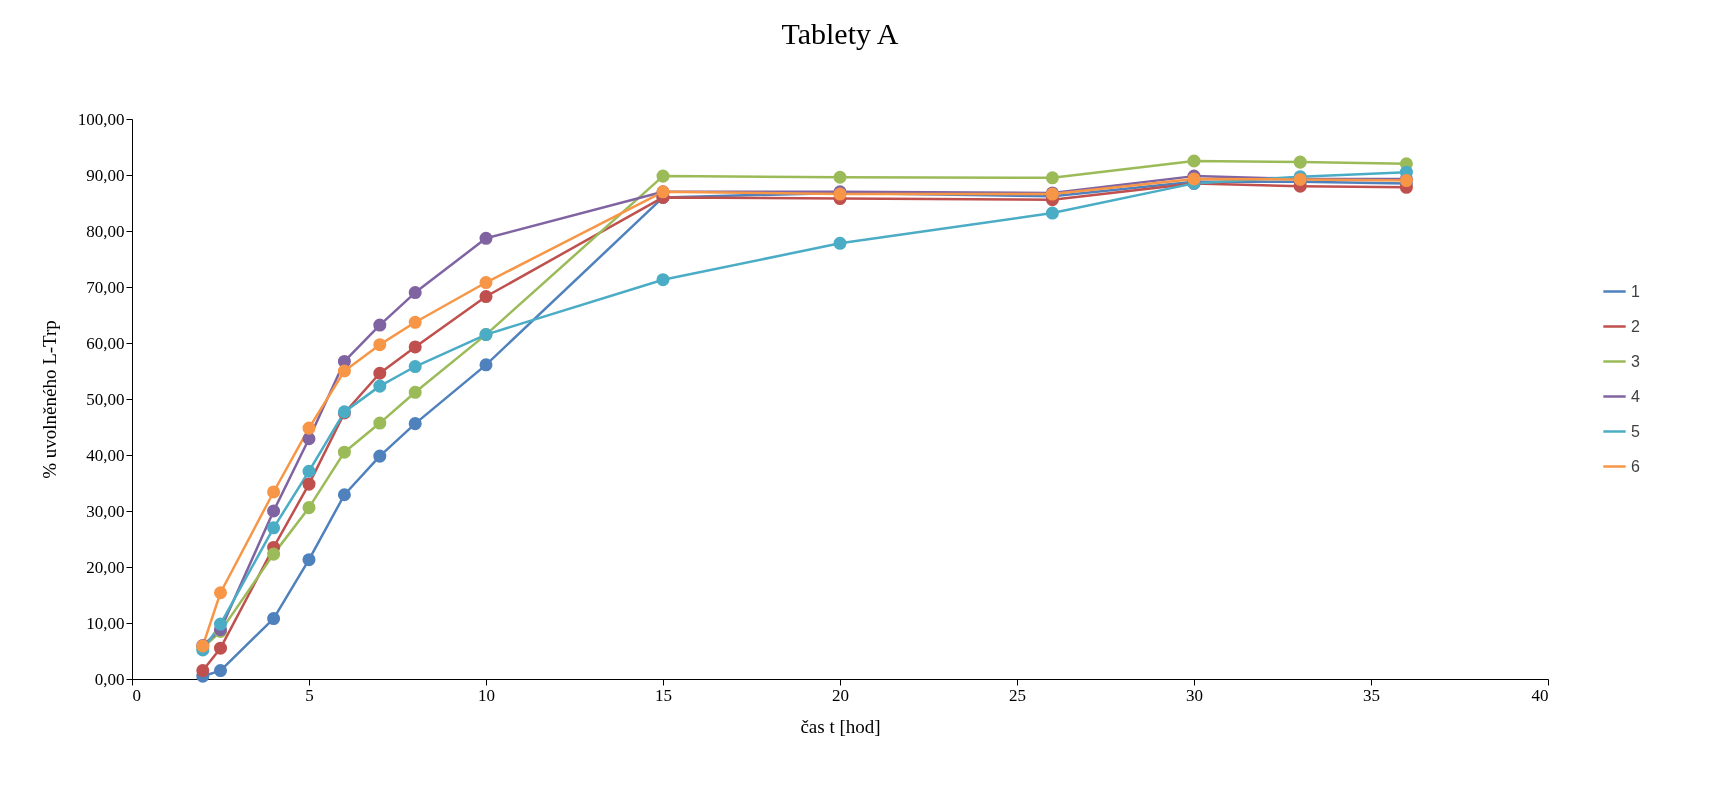  What do you see at coordinates (101, 119) in the screenshot?
I see `y-tick-label: 100,00` at bounding box center [101, 119].